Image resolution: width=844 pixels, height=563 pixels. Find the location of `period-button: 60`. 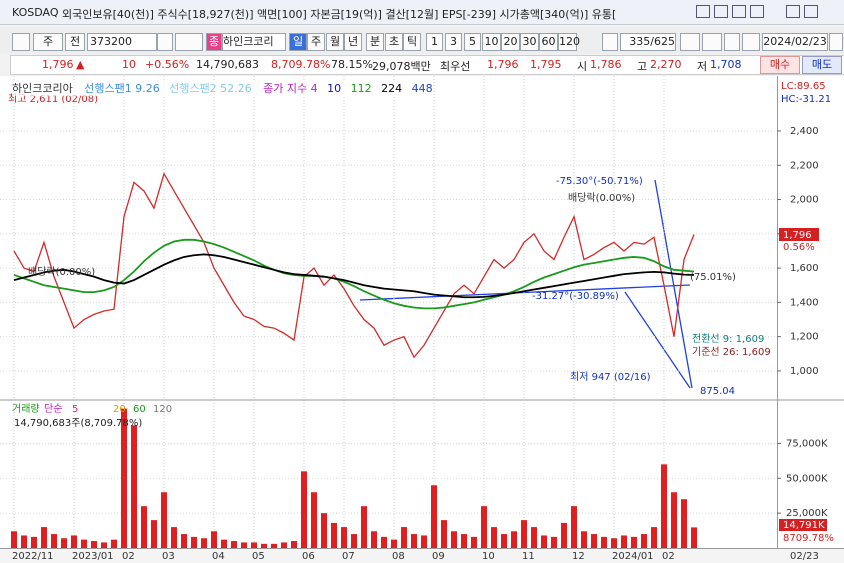

period-button: 60 is located at coordinates (548, 42).